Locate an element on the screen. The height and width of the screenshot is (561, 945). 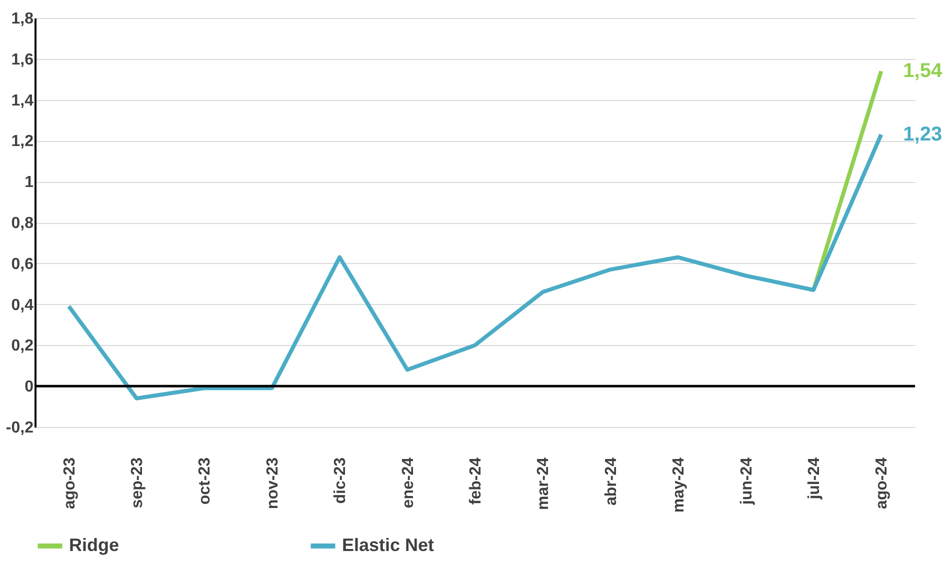
data-label: 1,54 is located at coordinates (923, 71).